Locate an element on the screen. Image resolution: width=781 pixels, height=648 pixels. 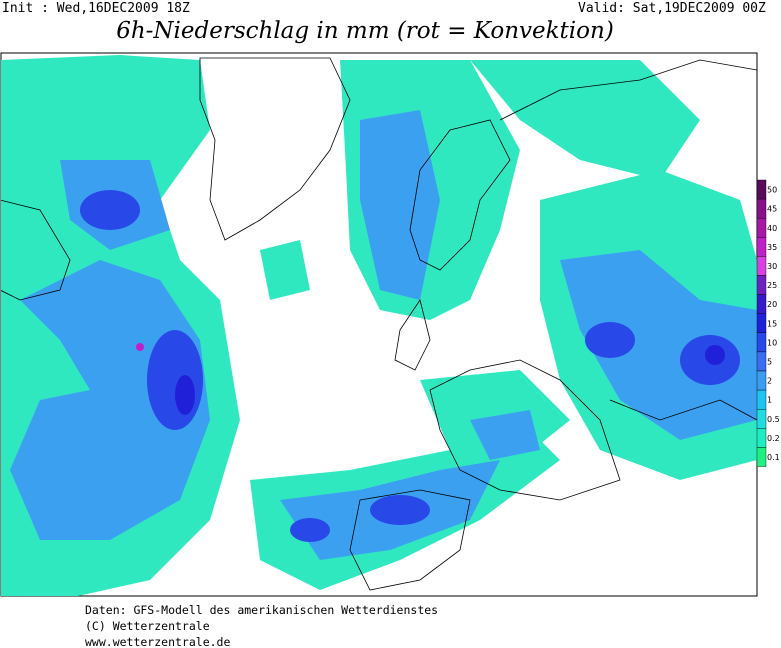
scale-label: 25 is located at coordinates (772, 285).